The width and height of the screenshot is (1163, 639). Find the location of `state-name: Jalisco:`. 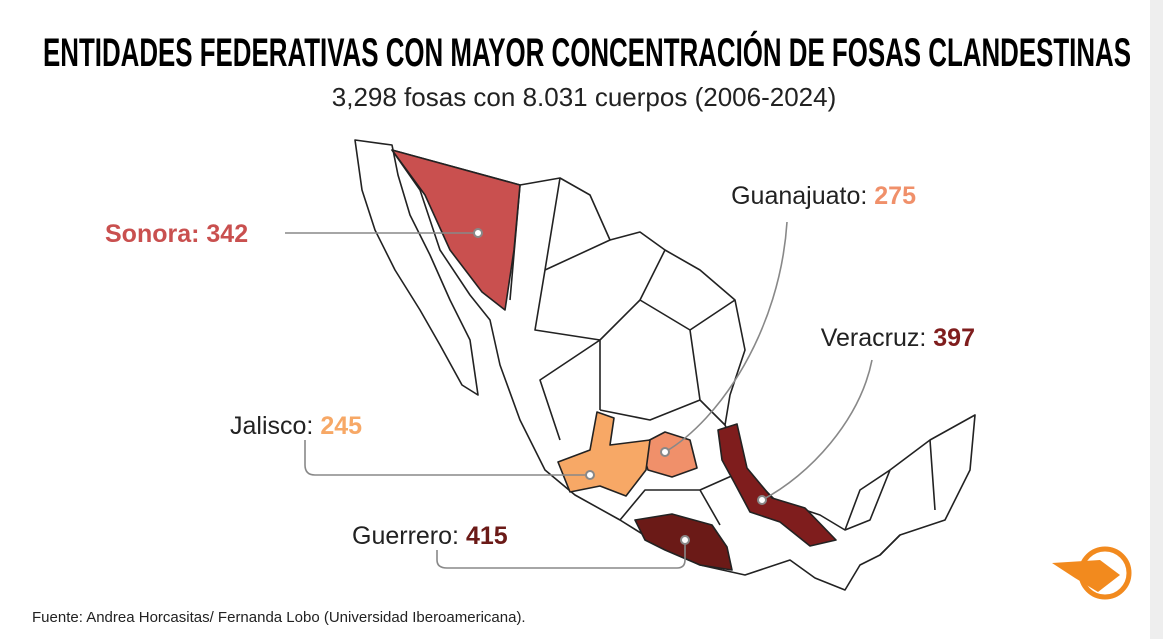

state-name: Jalisco: is located at coordinates (271, 426).